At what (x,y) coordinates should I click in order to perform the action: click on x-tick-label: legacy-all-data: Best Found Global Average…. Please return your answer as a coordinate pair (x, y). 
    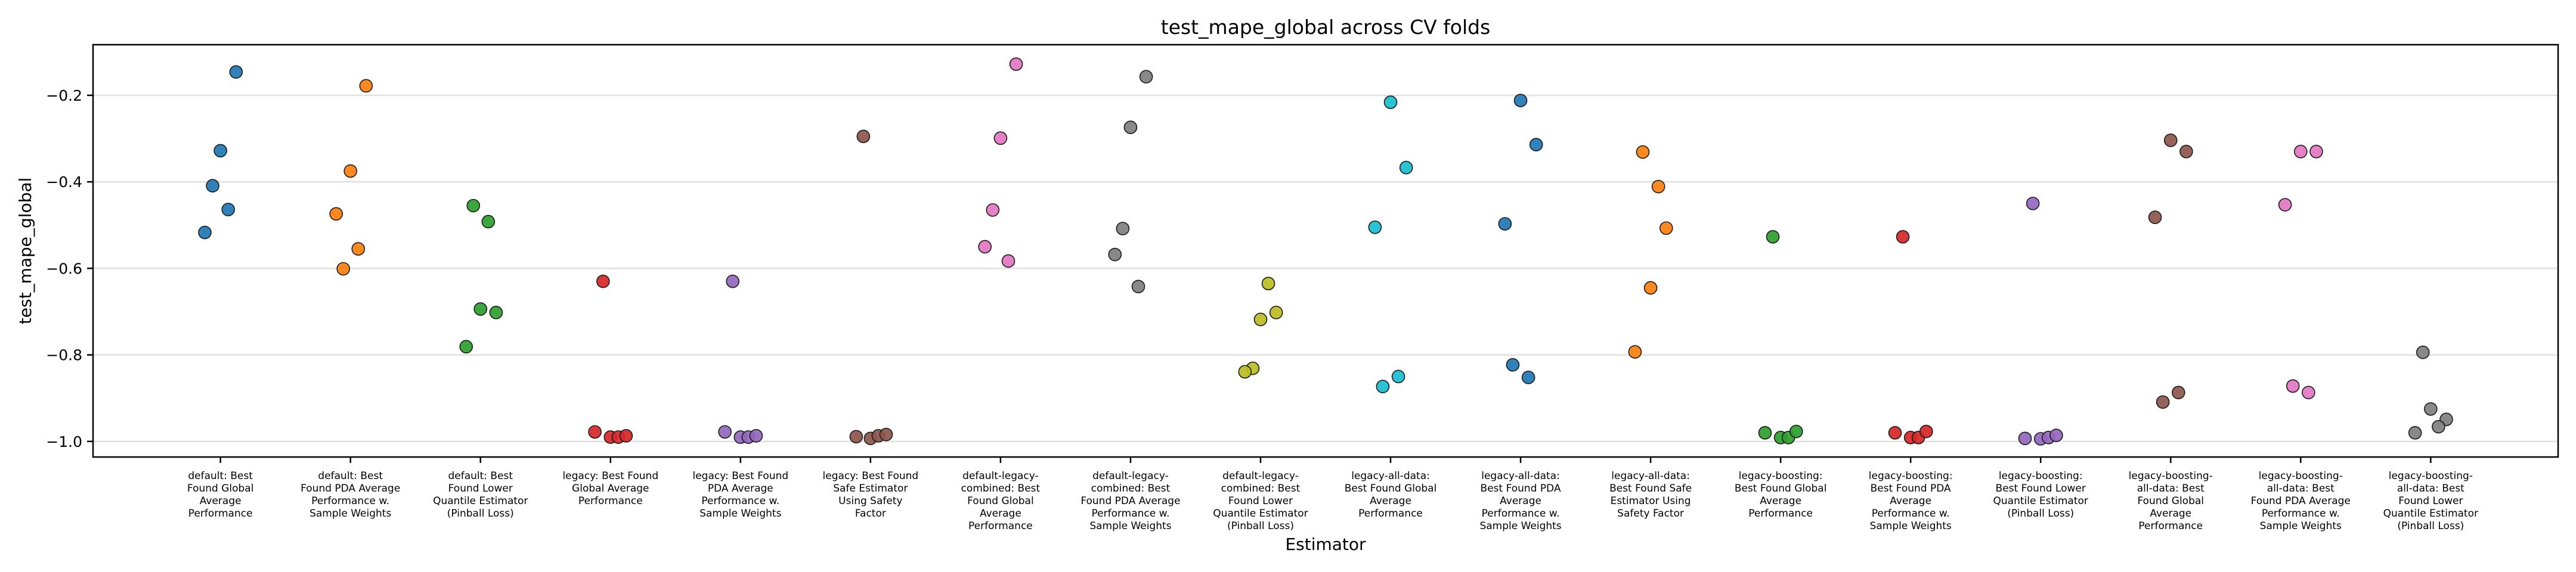
    Looking at the image, I should click on (1391, 495).